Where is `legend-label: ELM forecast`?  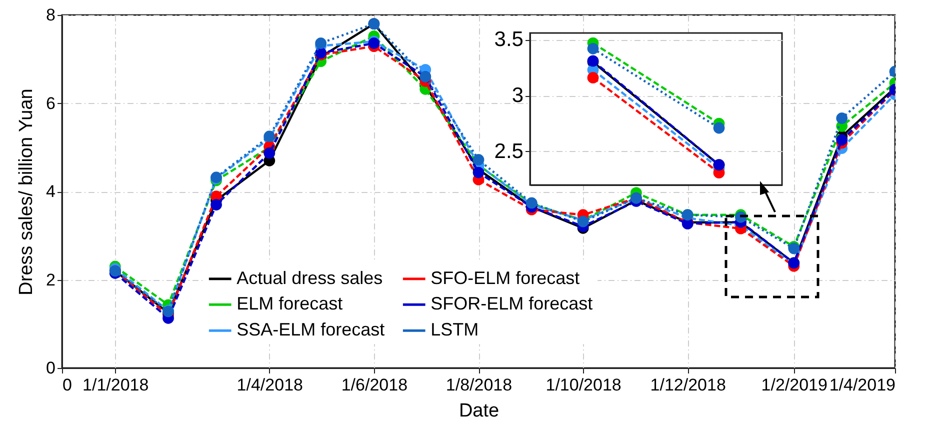 legend-label: ELM forecast is located at coordinates (289, 304).